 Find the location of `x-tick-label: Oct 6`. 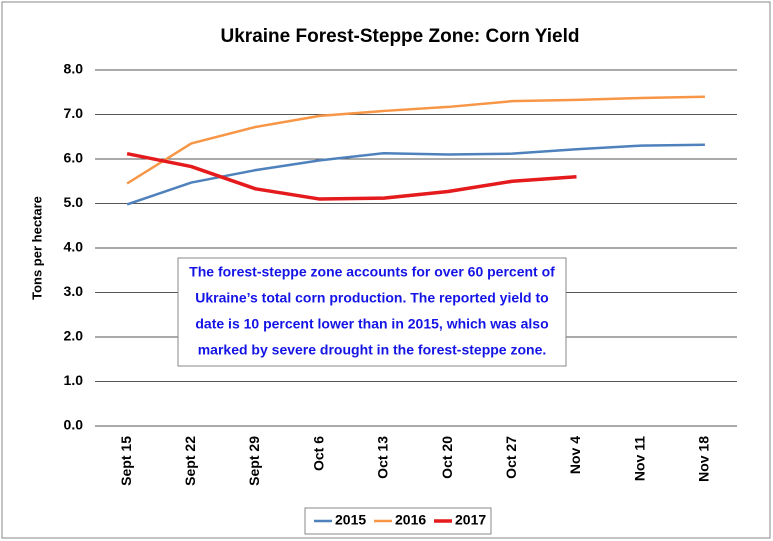

x-tick-label: Oct 6 is located at coordinates (318, 453).